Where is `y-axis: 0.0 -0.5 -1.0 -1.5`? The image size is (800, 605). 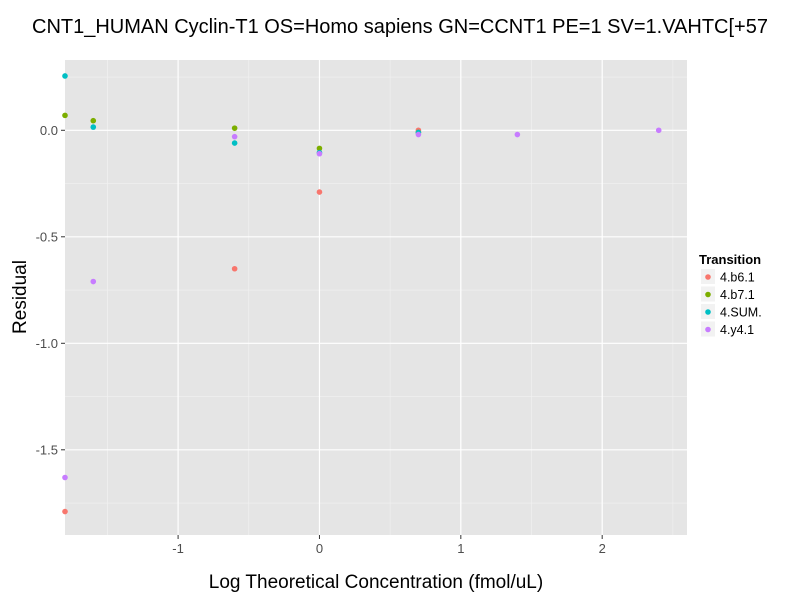
y-axis: 0.0 -0.5 -1.0 -1.5 is located at coordinates (50, 290).